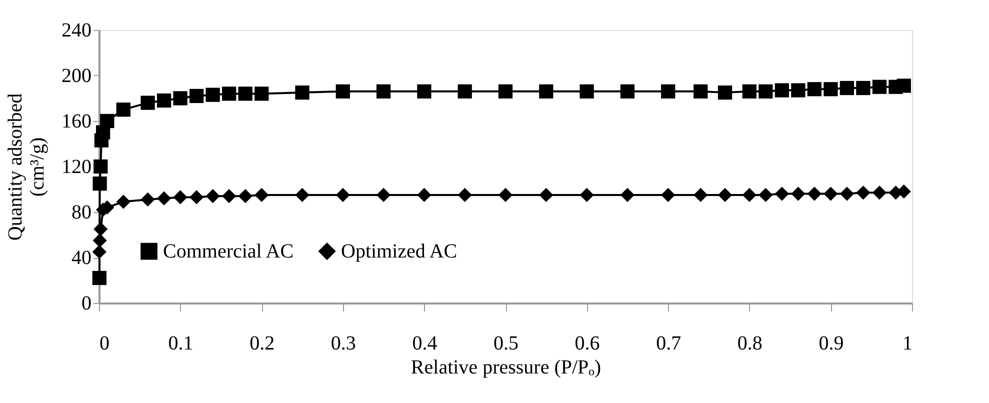 This screenshot has height=403, width=989. I want to click on legend-label: Commercial AC, so click(228, 251).